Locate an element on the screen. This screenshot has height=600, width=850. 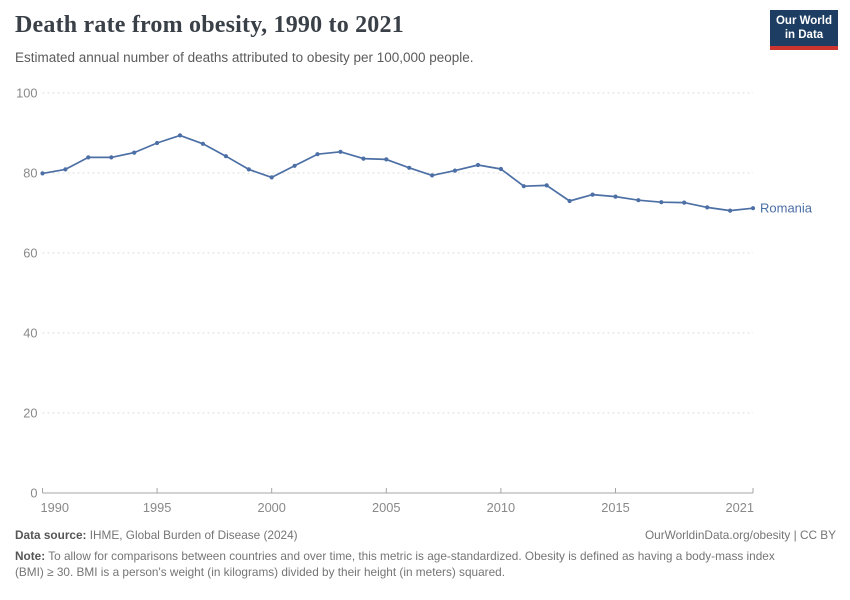
series-line-romania is located at coordinates (397, 173).